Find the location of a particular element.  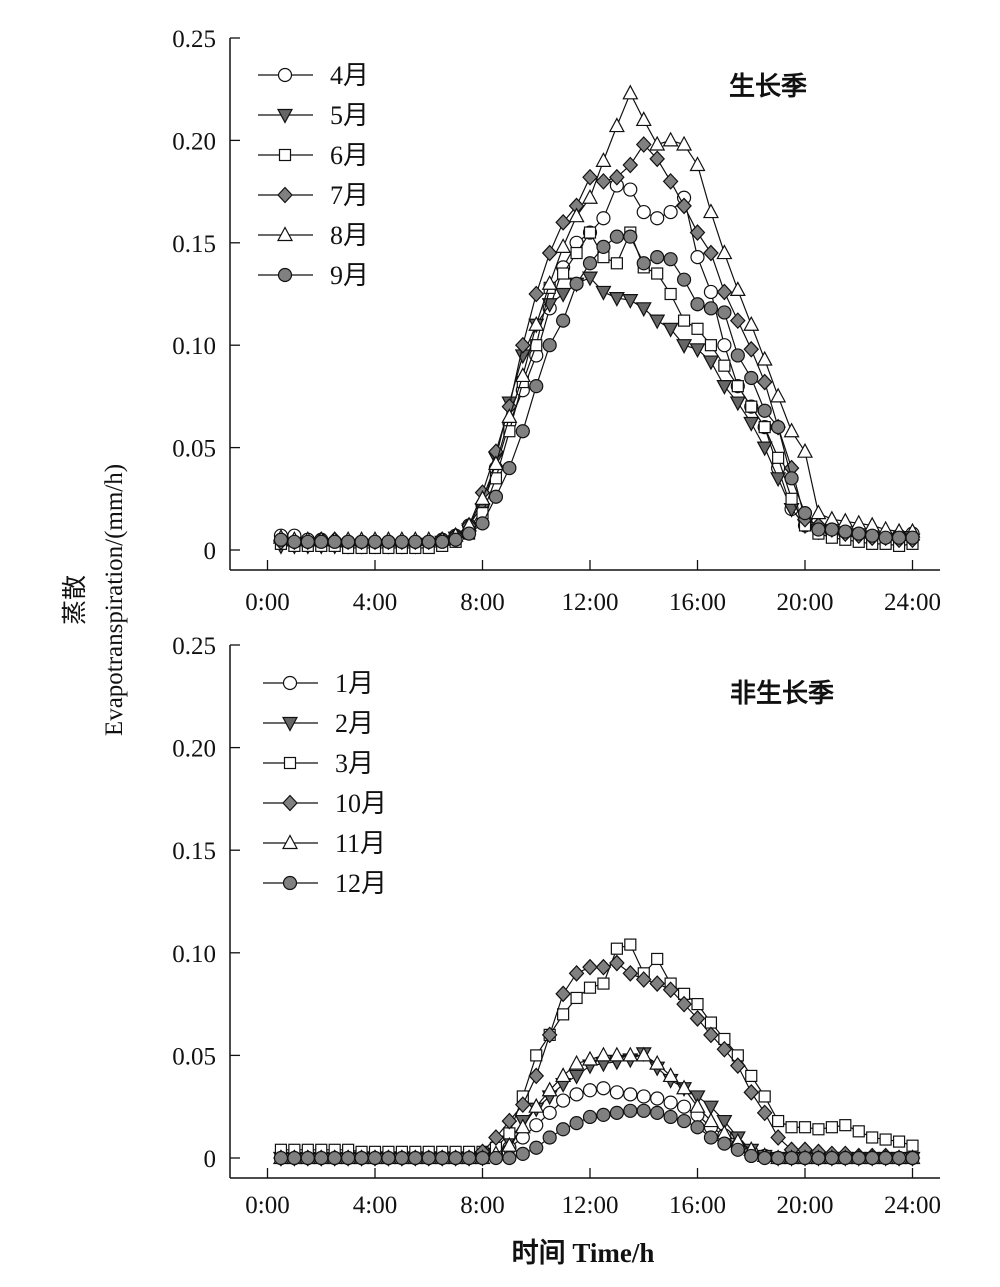

x-tick-label: 12:00 is located at coordinates (590, 602).